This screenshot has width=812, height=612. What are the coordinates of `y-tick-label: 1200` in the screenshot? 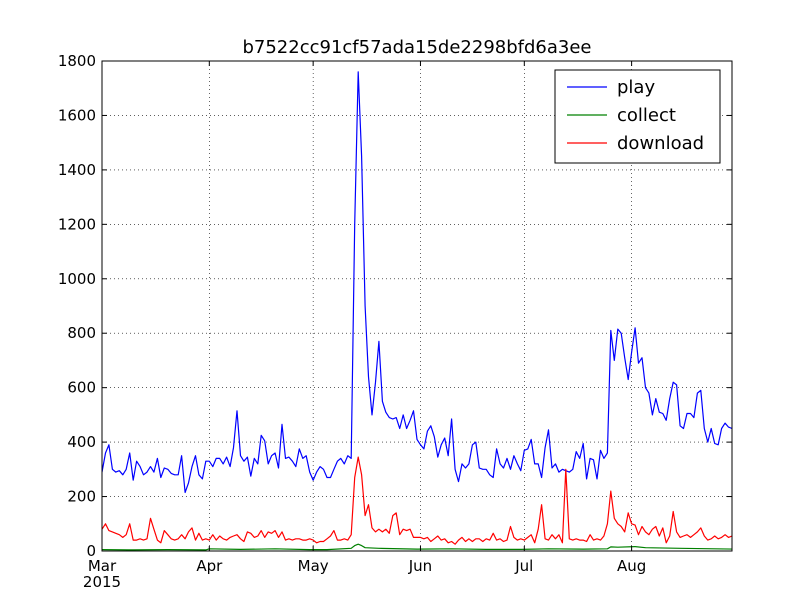 It's located at (77, 224).